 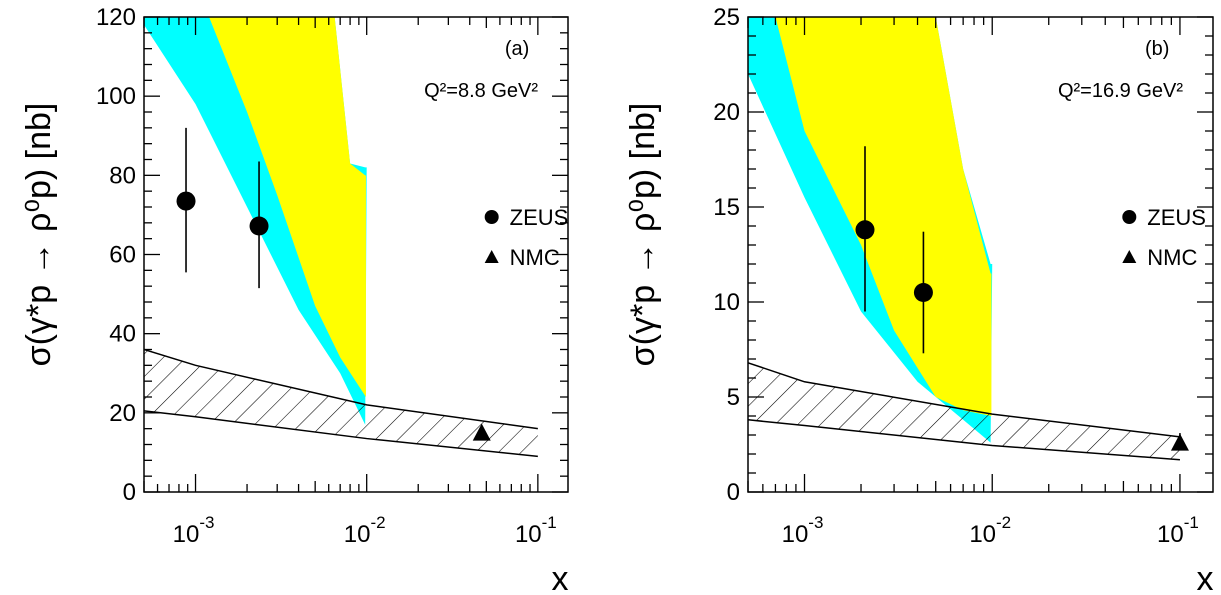 What do you see at coordinates (116, 17) in the screenshot?
I see `y-tick-label: 120` at bounding box center [116, 17].